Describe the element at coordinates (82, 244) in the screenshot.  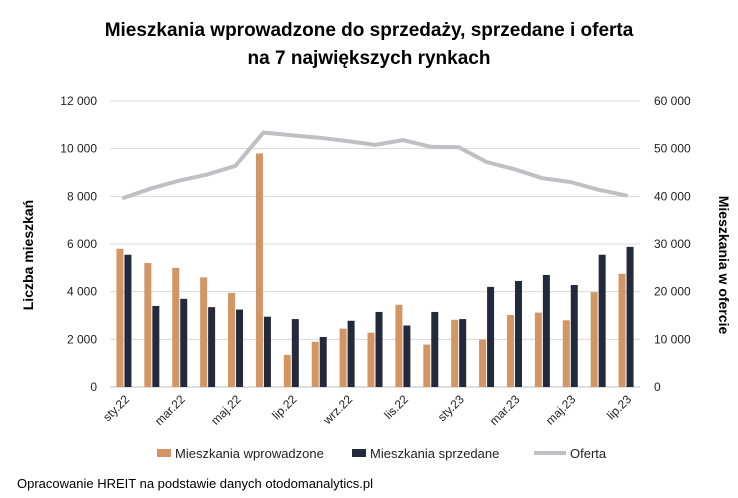
I see `y-left-tick-label: 6 000` at that location.